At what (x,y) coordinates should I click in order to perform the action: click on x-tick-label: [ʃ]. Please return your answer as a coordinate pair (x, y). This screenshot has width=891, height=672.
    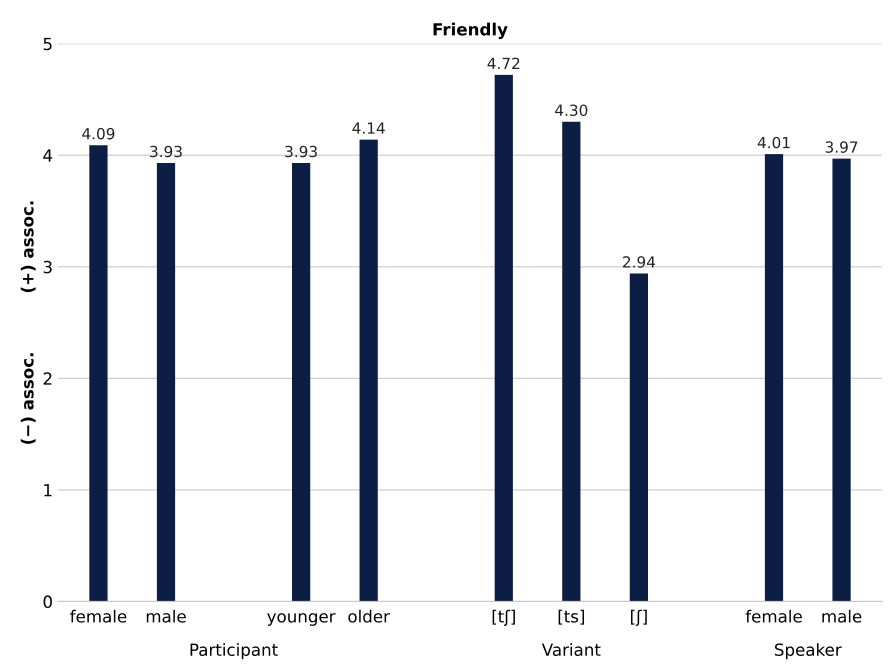
    Looking at the image, I should click on (639, 618).